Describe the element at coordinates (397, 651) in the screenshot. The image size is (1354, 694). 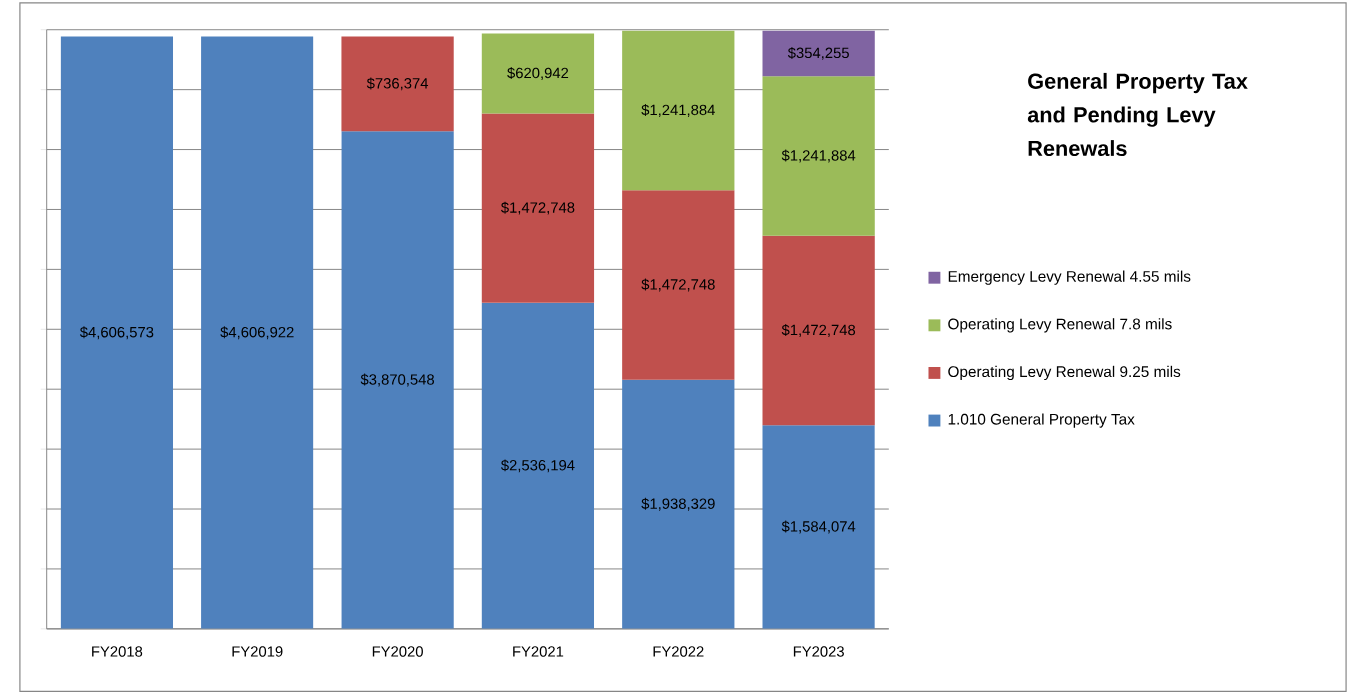
I see `x-tick-label: FY2020` at that location.